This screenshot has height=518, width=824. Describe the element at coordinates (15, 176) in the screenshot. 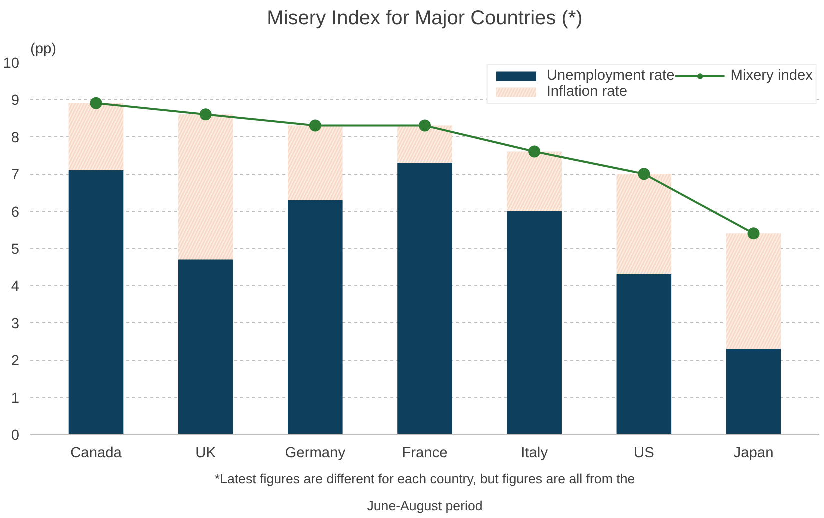

I see `y-tick-label: 7` at that location.